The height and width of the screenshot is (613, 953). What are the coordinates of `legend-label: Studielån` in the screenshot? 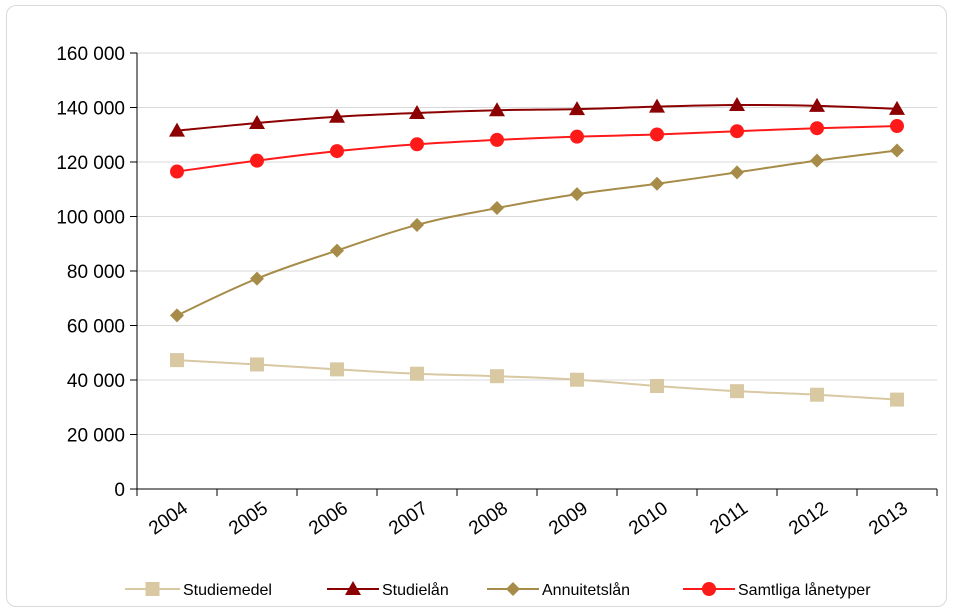 It's located at (415, 590).